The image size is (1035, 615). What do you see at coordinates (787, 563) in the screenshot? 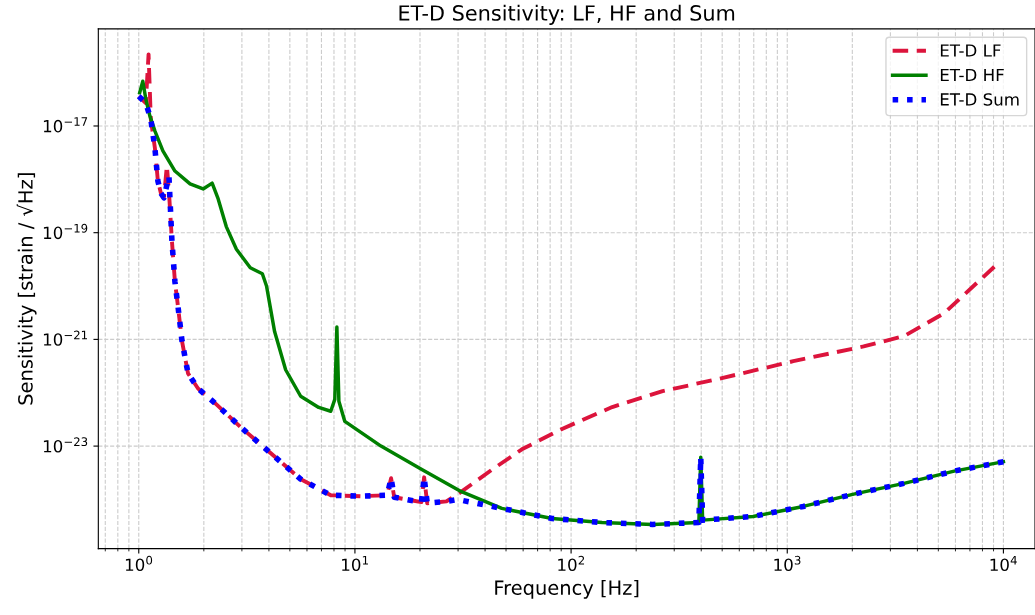
I see `x-tick-label: 10$^{3}$` at bounding box center [787, 563].